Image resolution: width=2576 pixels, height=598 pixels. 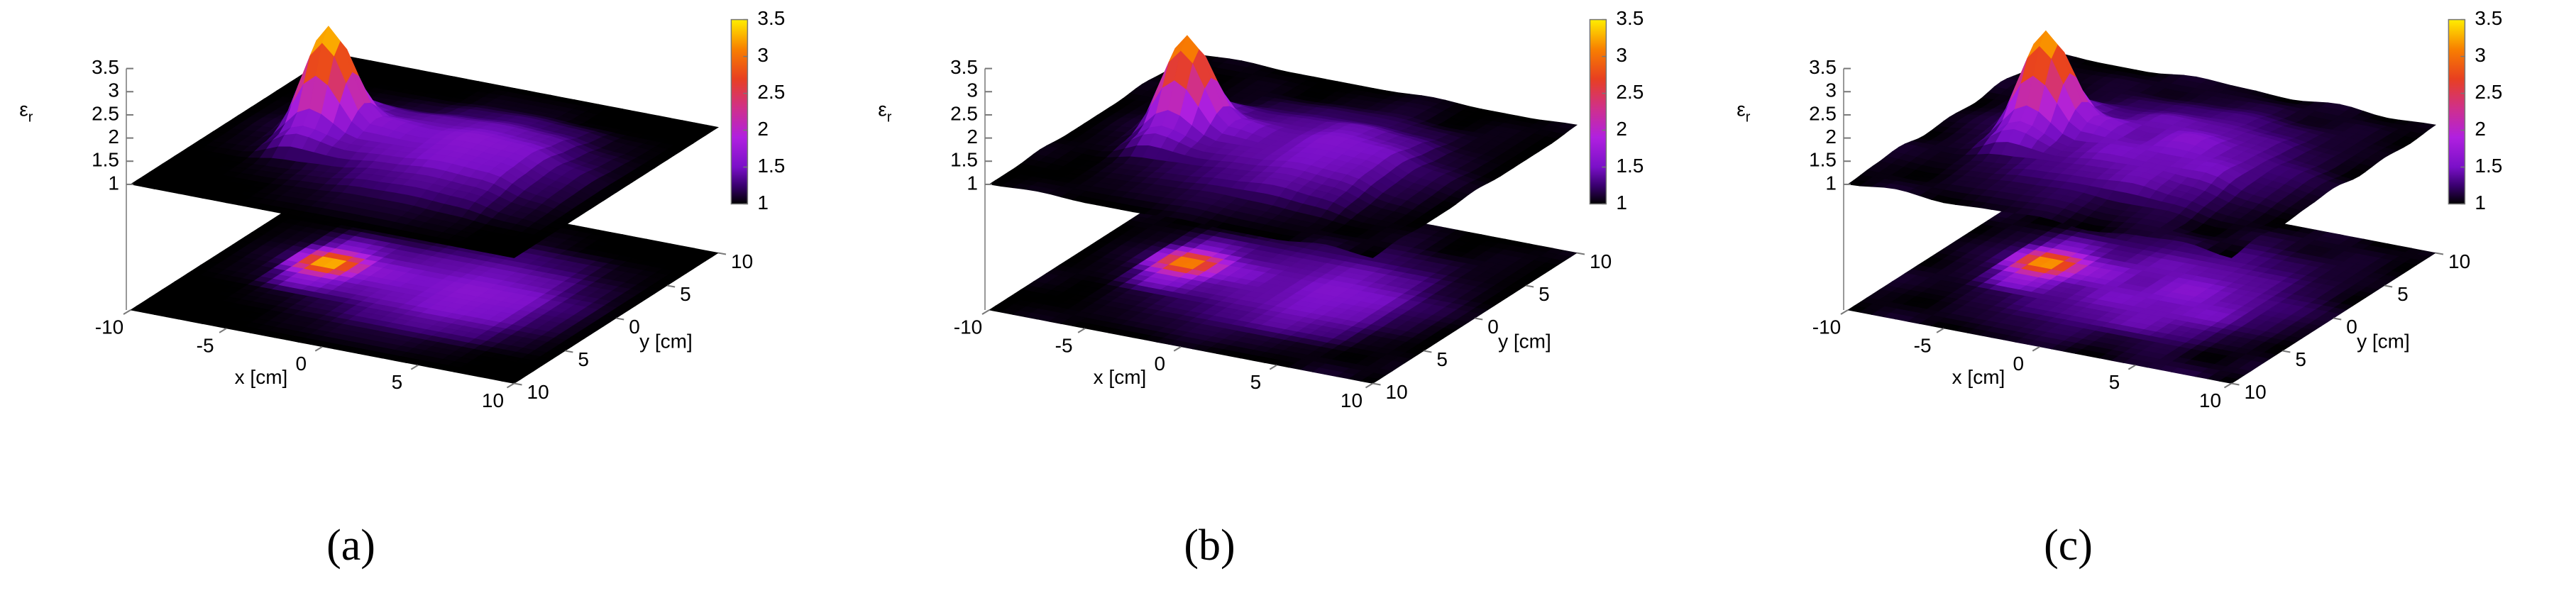 I want to click on caption: (a), so click(x=350, y=546).